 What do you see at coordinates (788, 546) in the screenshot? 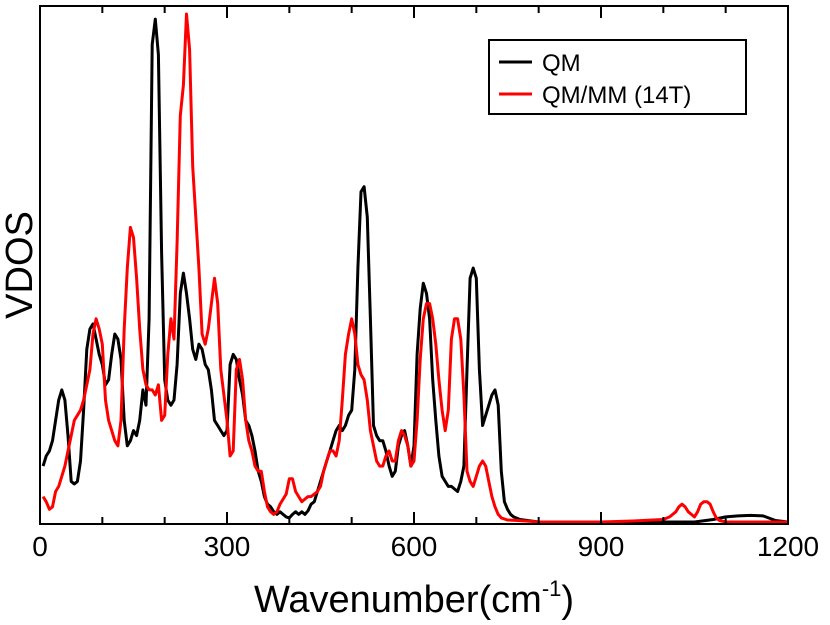
I see `x-tick-label-1200: 1200` at bounding box center [788, 546].